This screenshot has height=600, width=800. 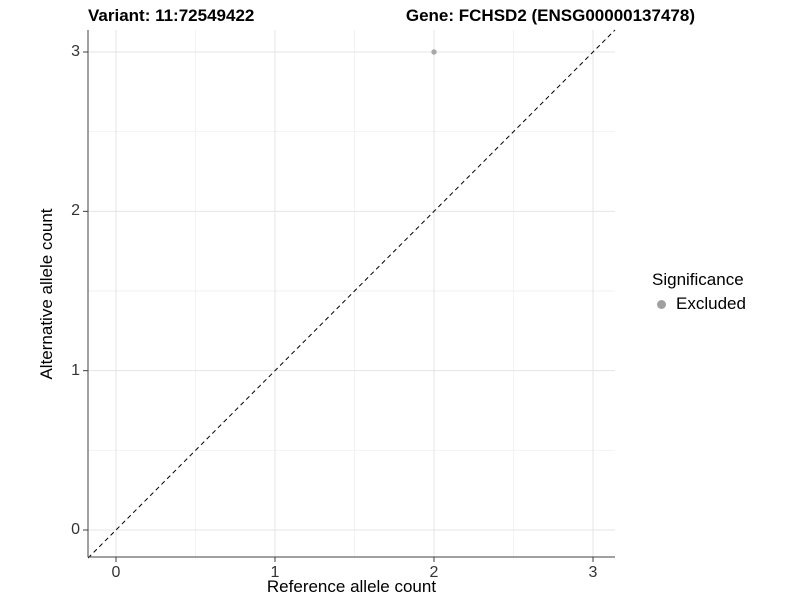 I want to click on y-tick-label-2: 2, so click(x=75, y=211).